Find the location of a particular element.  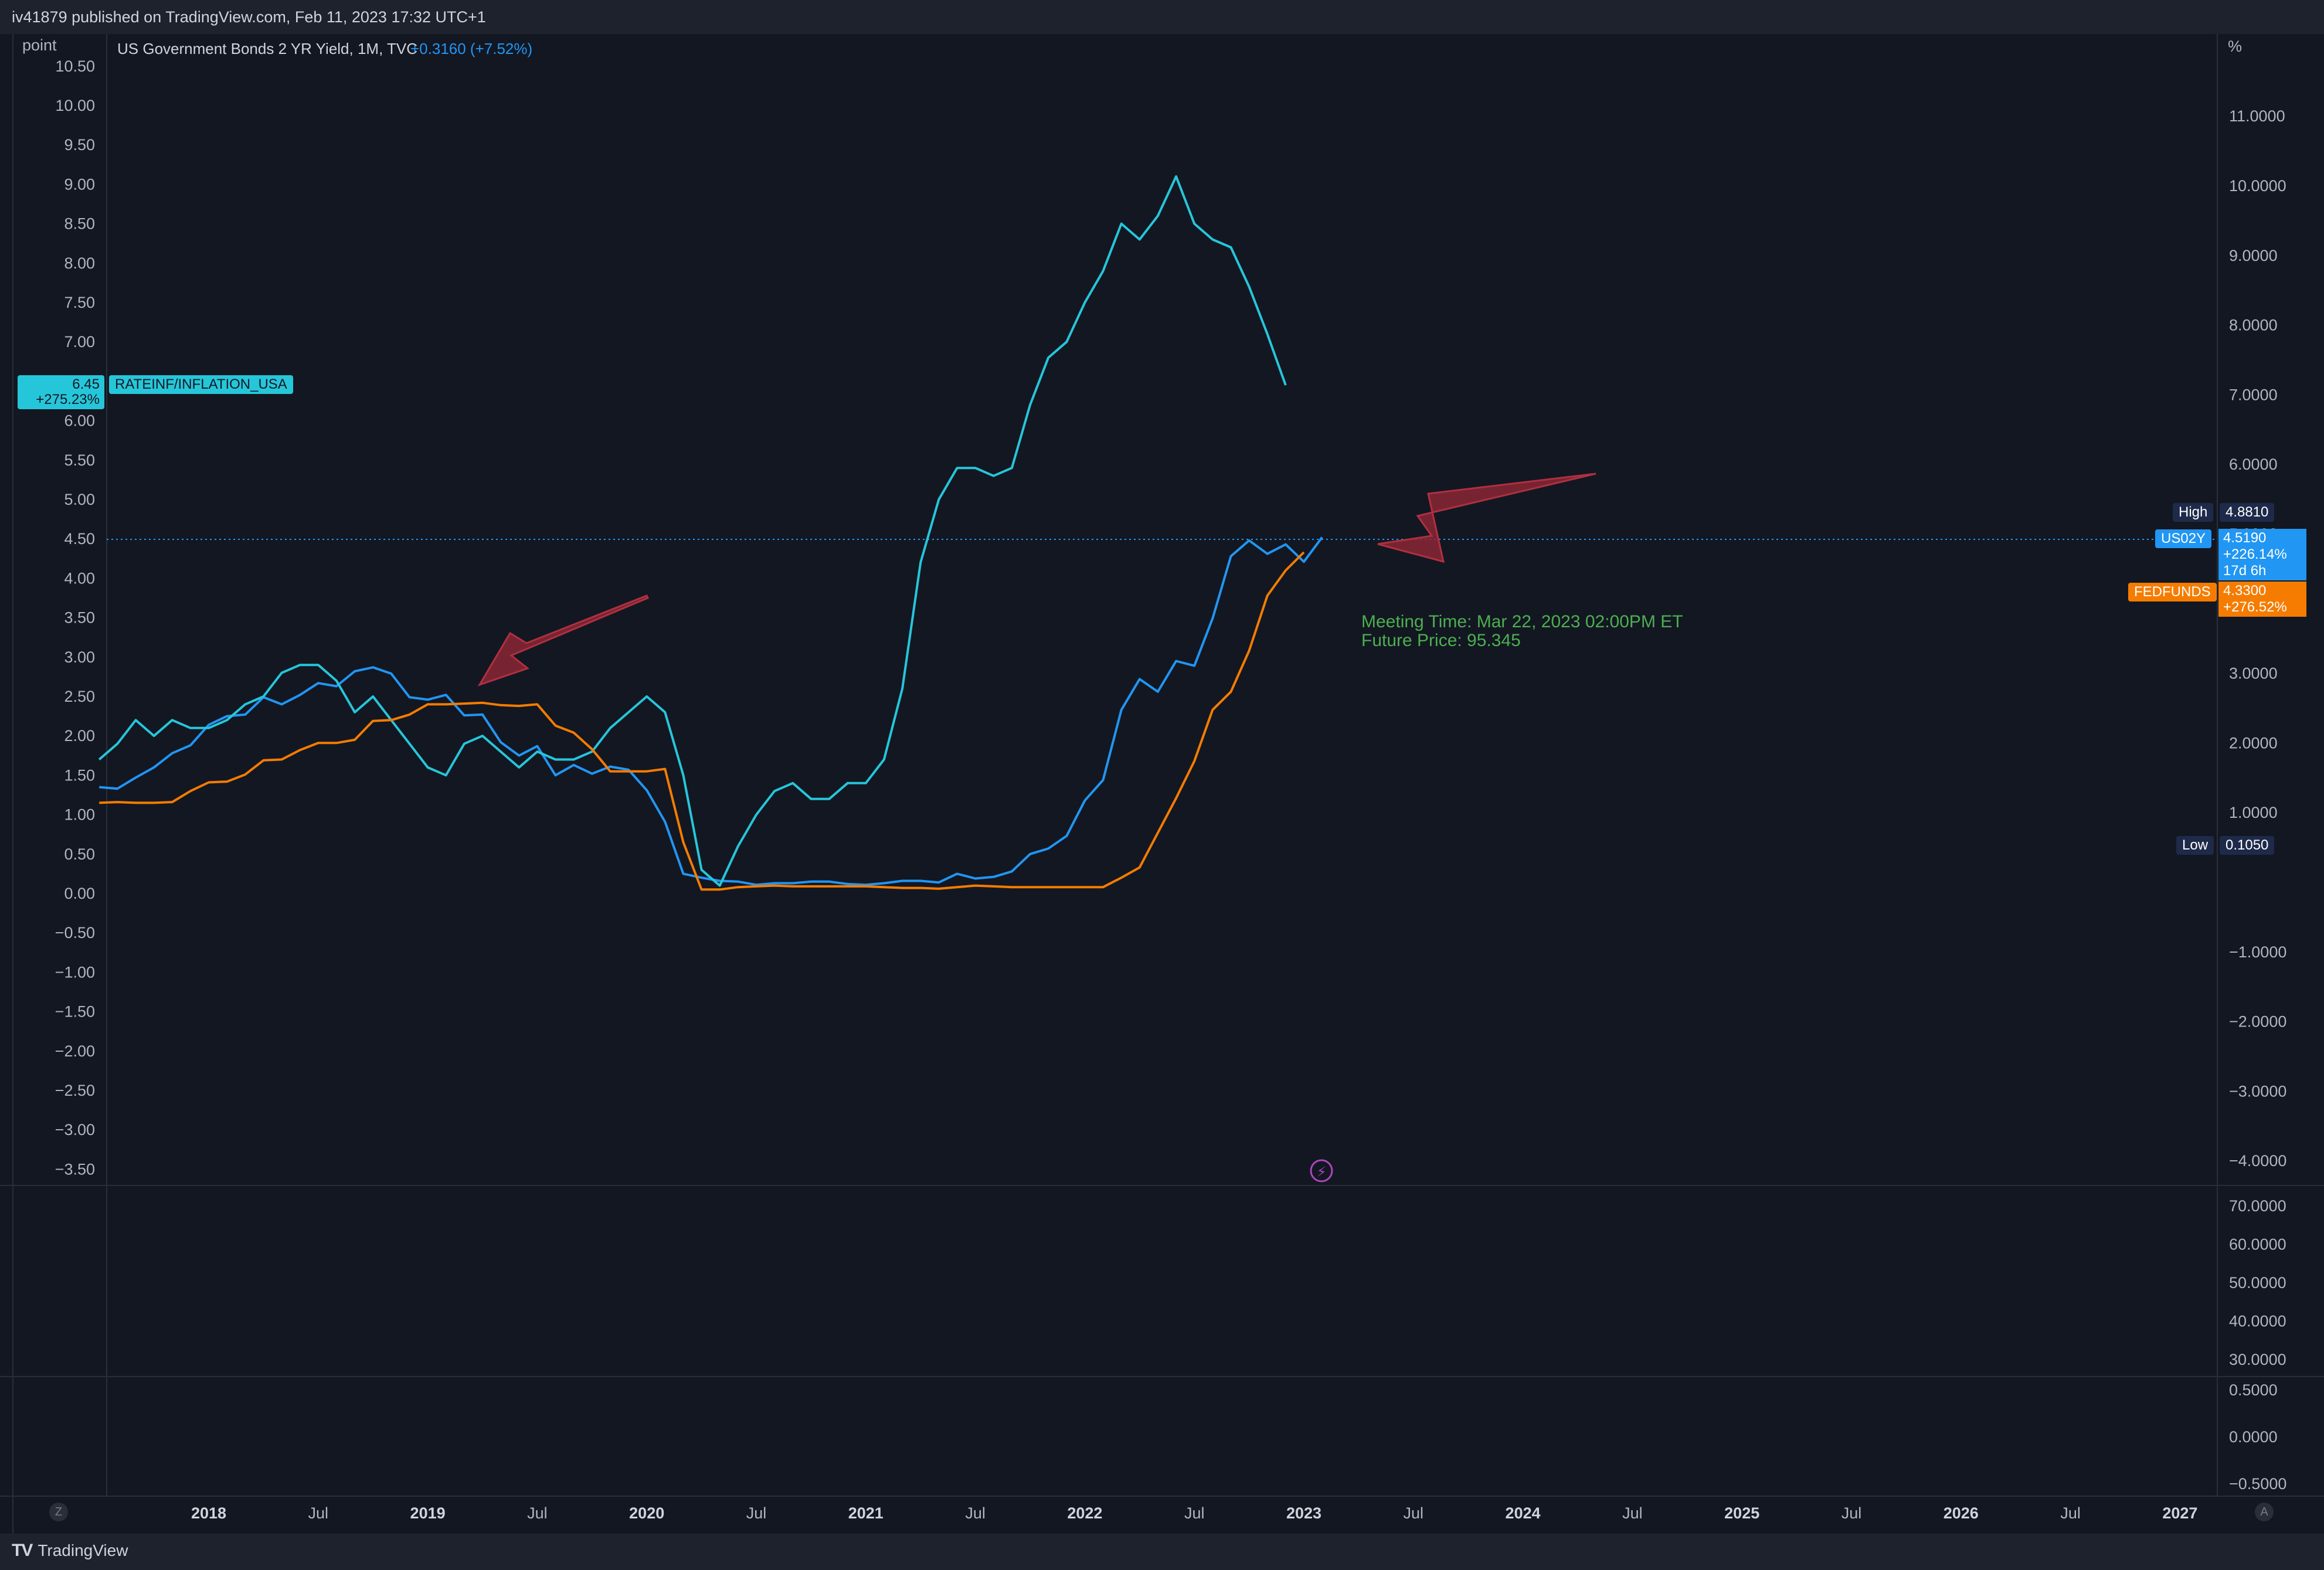

right-axis-tick: 2.0000 is located at coordinates (2253, 743).